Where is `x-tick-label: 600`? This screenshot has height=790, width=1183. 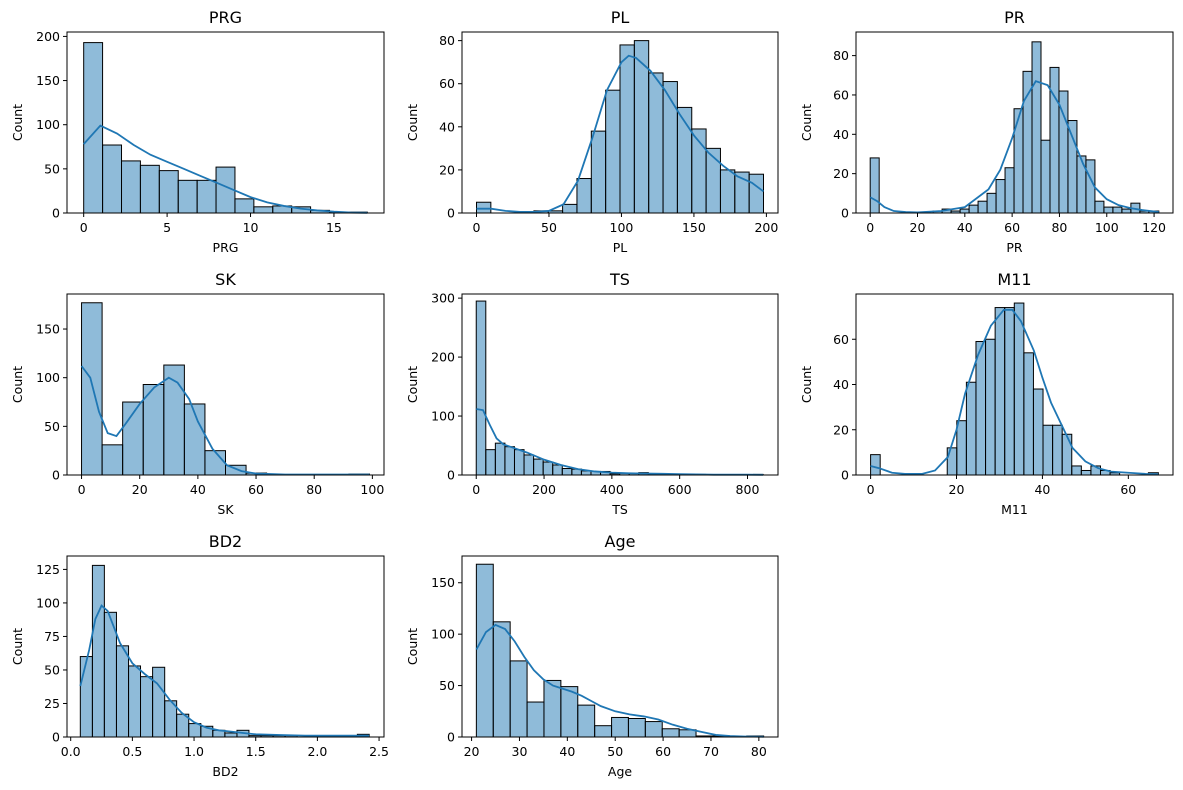
x-tick-label: 600 is located at coordinates (680, 489).